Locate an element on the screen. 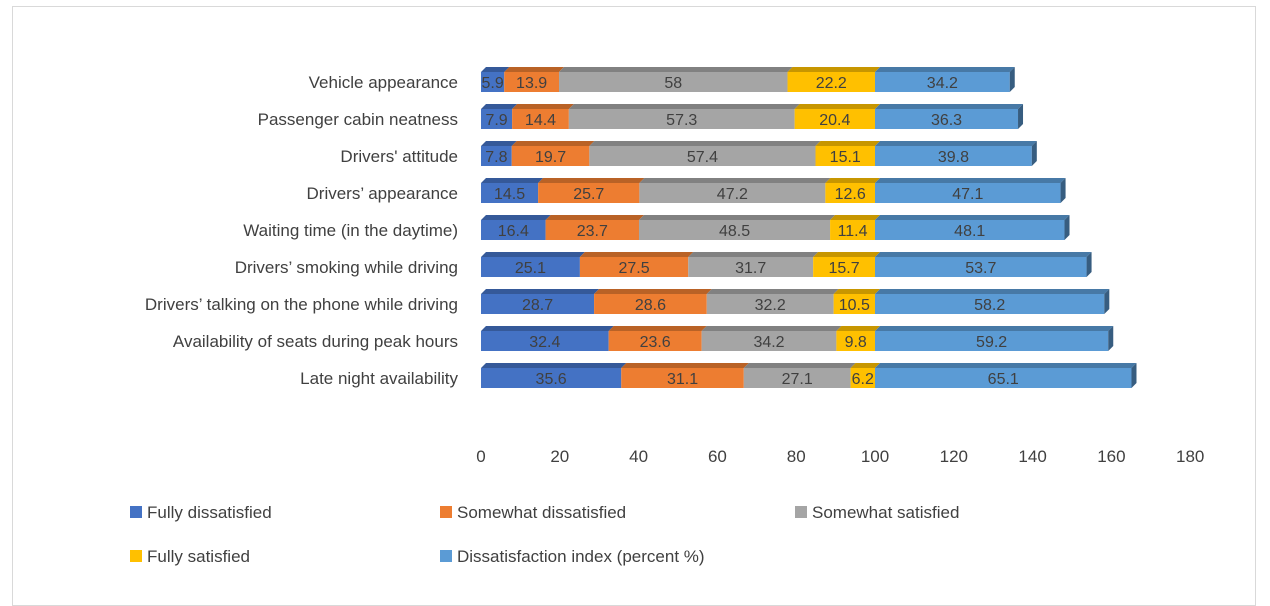 The image size is (1270, 606). data-label: 23.6 is located at coordinates (655, 342).